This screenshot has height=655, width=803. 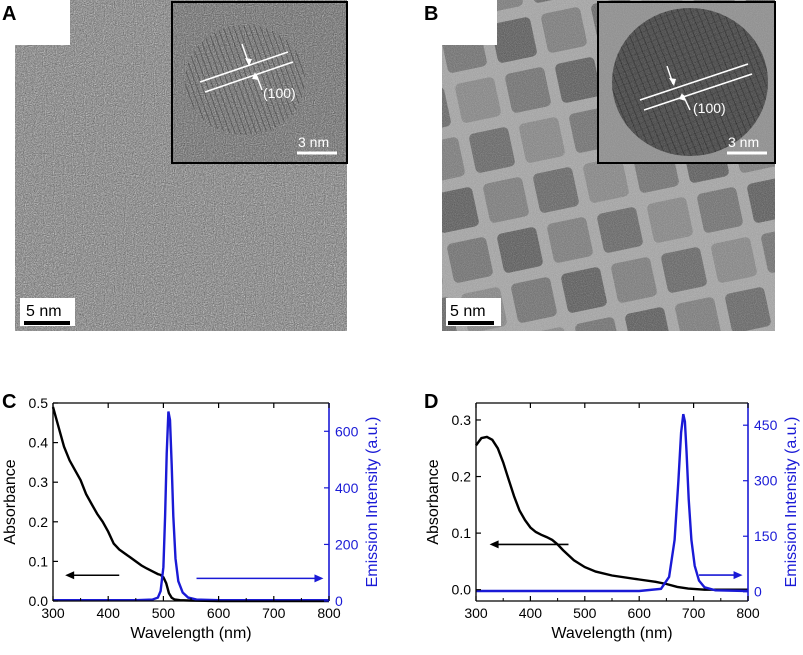 What do you see at coordinates (9, 402) in the screenshot?
I see `panel-label-c: C` at bounding box center [9, 402].